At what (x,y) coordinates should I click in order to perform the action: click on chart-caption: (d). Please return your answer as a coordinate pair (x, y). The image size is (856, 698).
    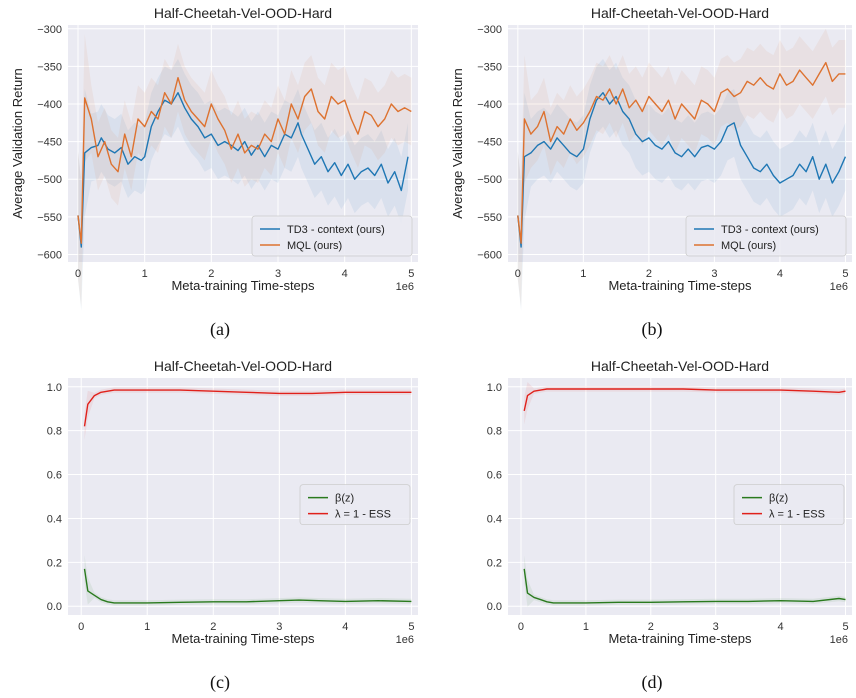
    Looking at the image, I should click on (652, 682).